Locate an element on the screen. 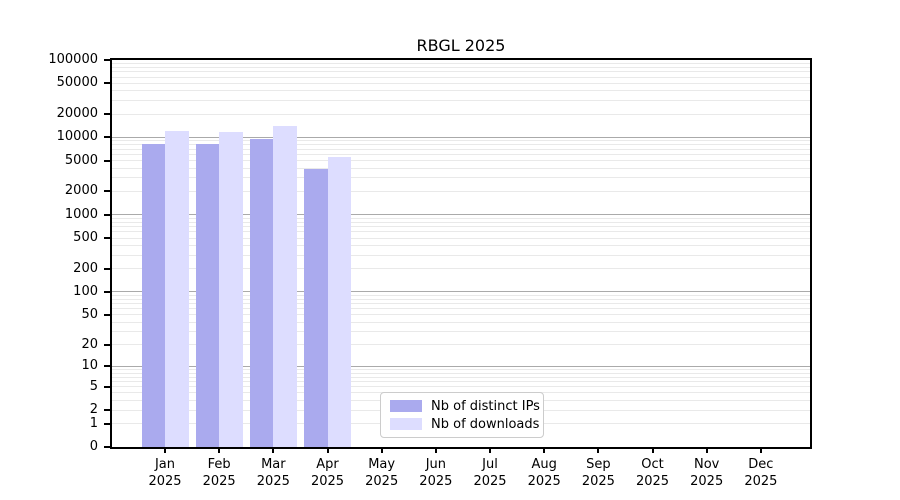 This screenshot has width=900, height=500. x-tick-label: Mar 2025 is located at coordinates (273, 473).